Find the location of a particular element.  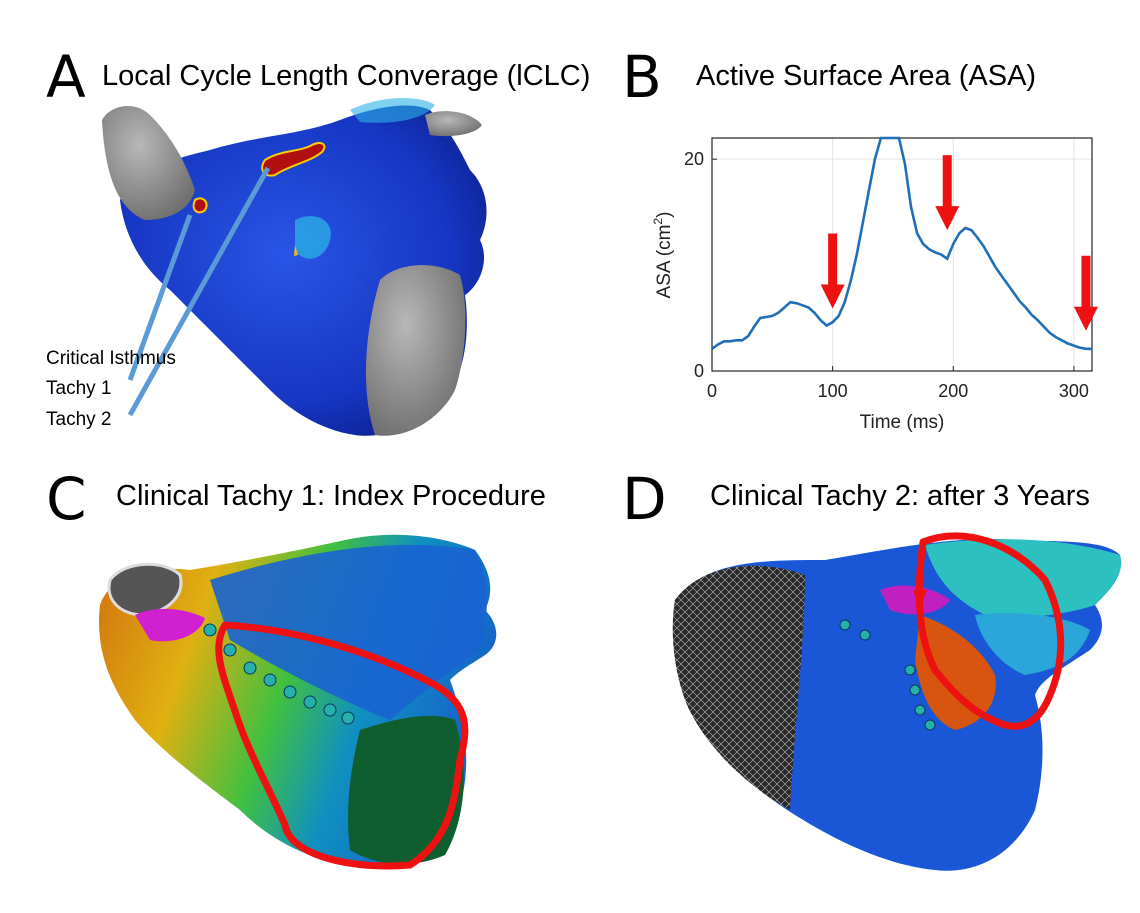

green-region is located at coordinates (406, 790).